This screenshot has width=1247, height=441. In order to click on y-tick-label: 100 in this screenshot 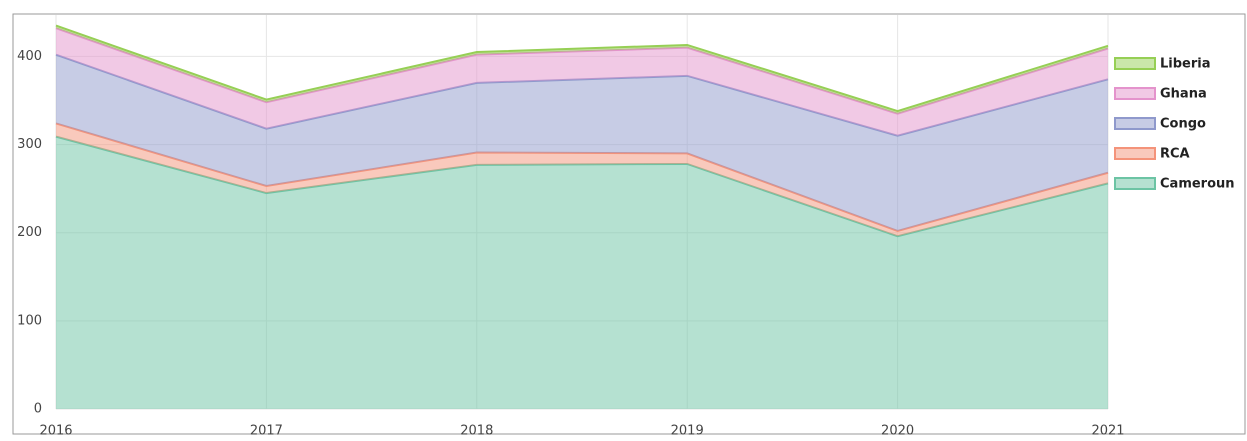, I will do `click(29, 320)`.